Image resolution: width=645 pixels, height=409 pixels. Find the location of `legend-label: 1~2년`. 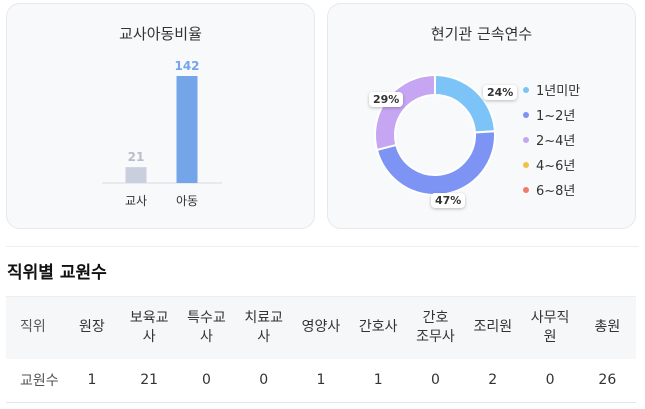

legend-label: 1~2년 is located at coordinates (556, 116).